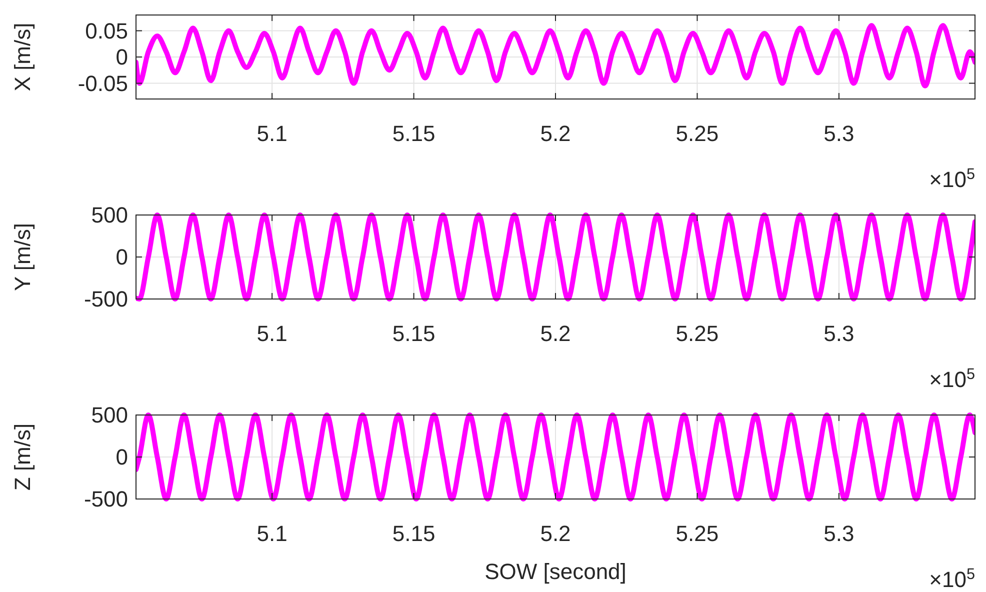  I want to click on y-tick-label: 0.05, so click(106, 31).